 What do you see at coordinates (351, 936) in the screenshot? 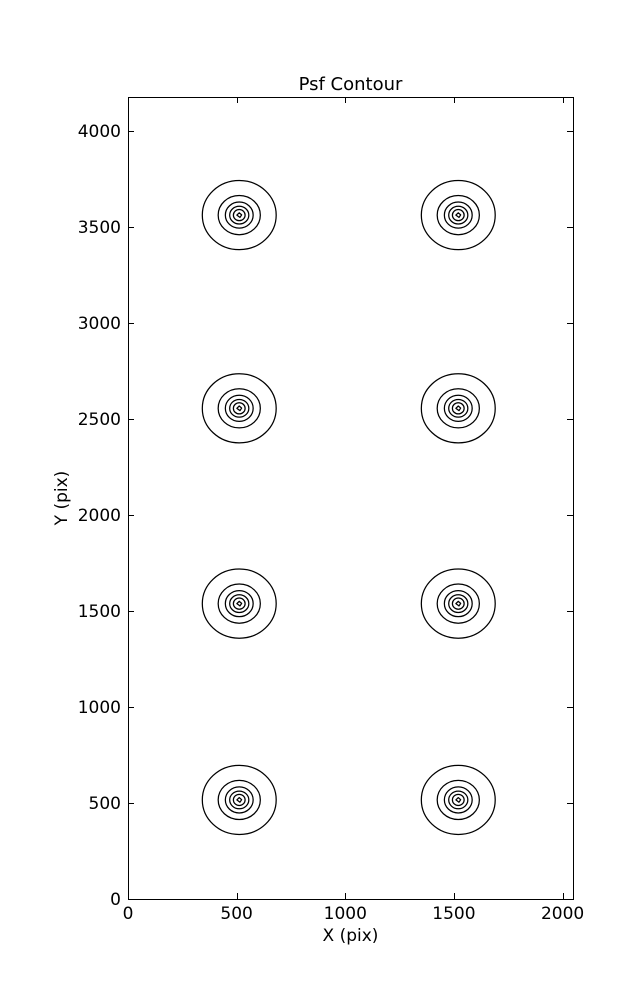
I see `x-axis-label: X (pix)` at bounding box center [351, 936].